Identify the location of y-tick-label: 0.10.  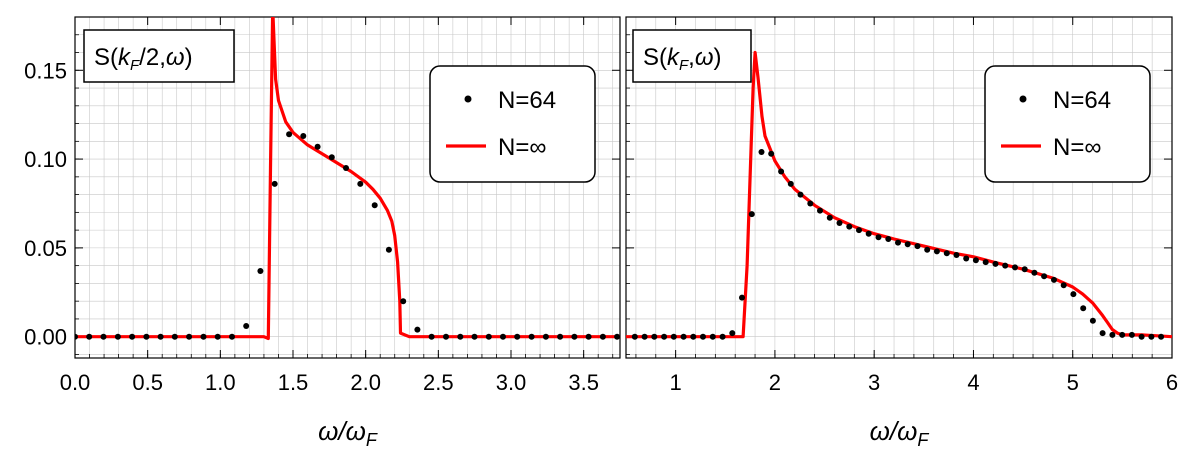
(45, 159).